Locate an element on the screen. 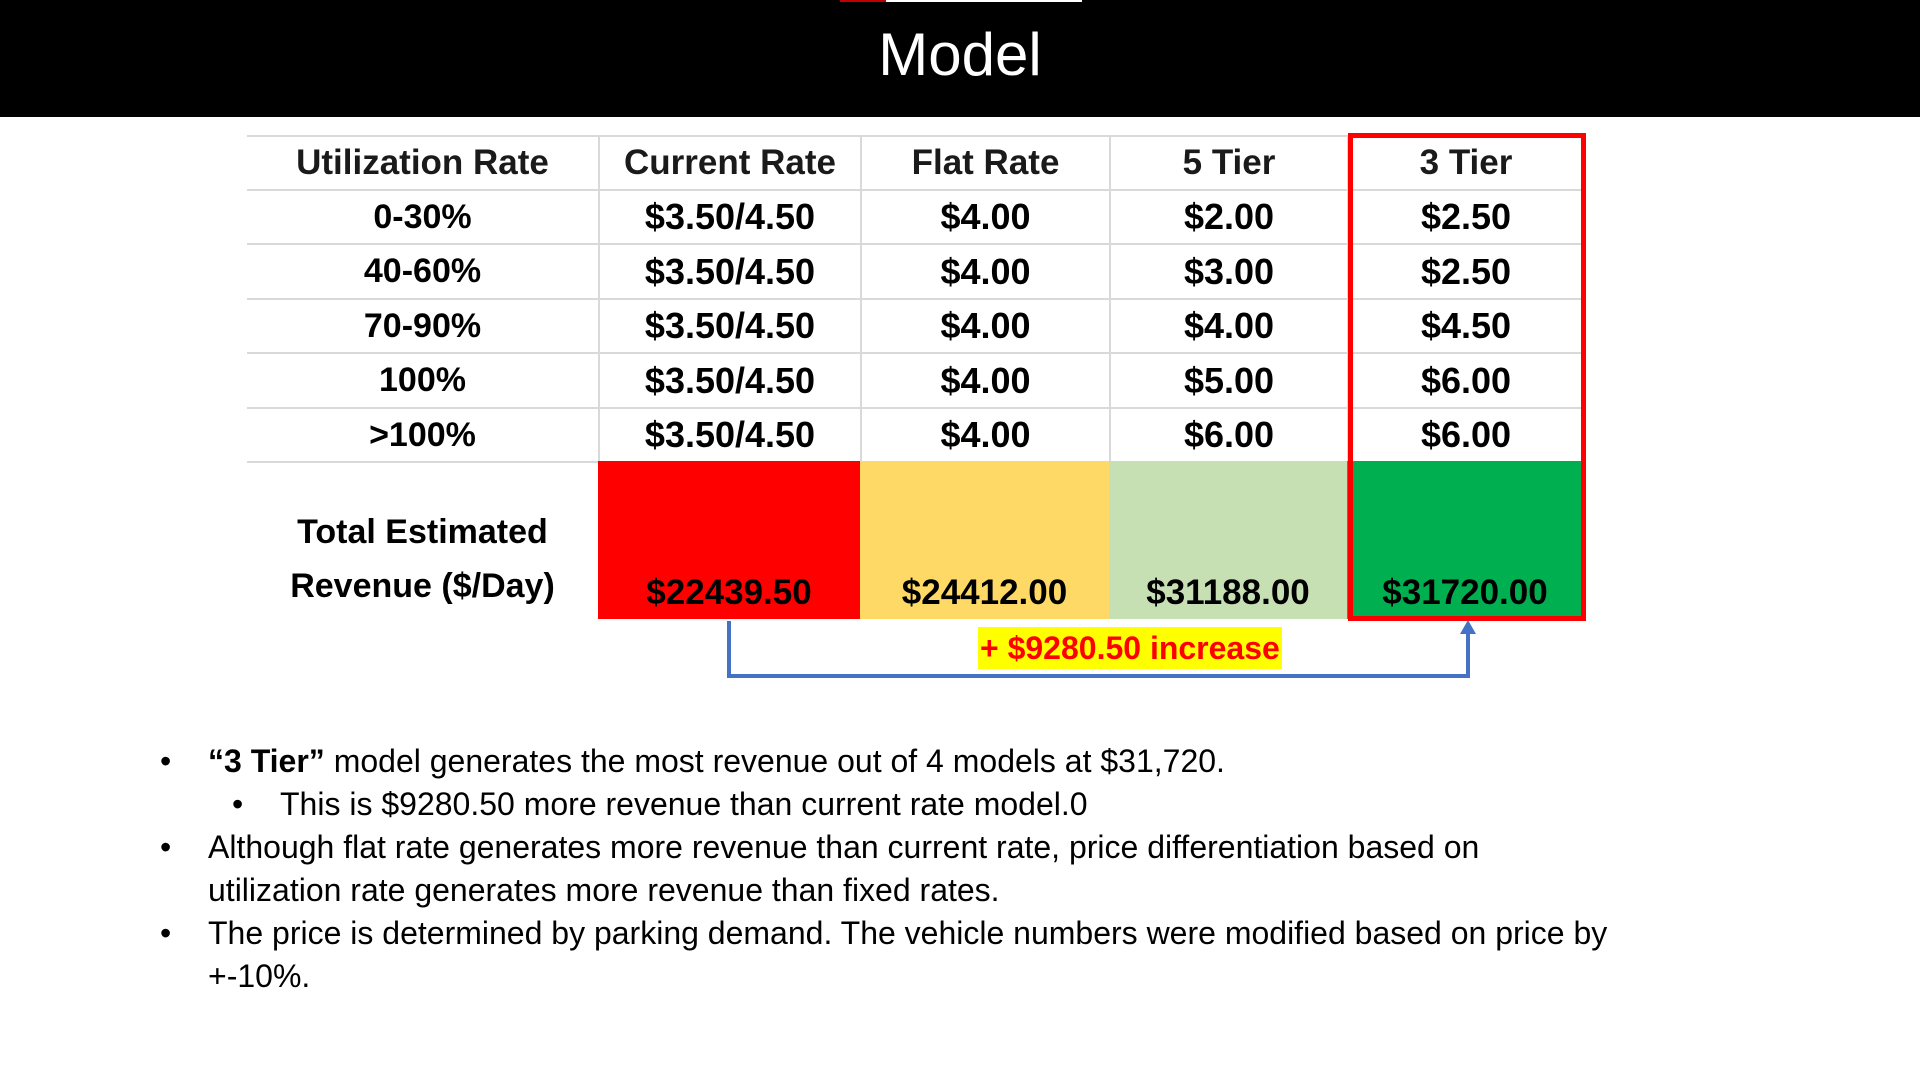 The height and width of the screenshot is (1080, 1920). row-label: 100% is located at coordinates (422, 379).